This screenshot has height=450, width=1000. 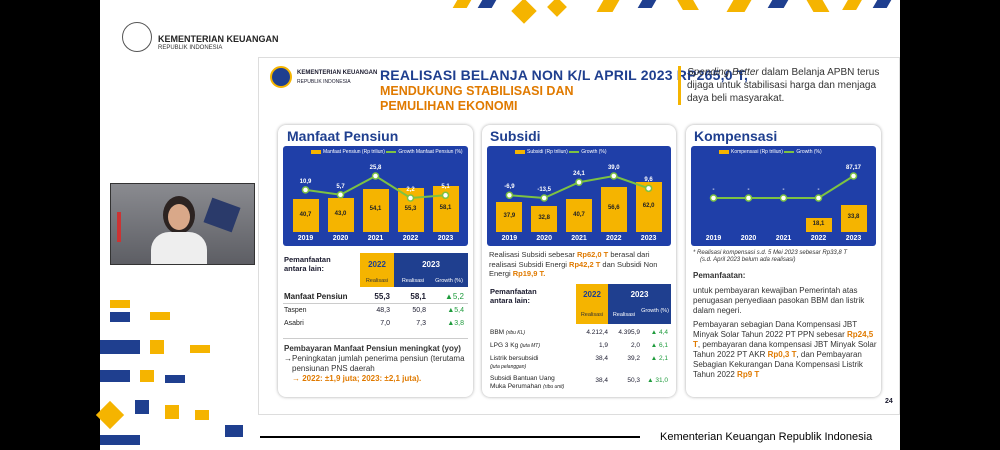 I want to click on chart-legend: Subsidi (Rp triliun) Growth (%), so click(x=592, y=152).